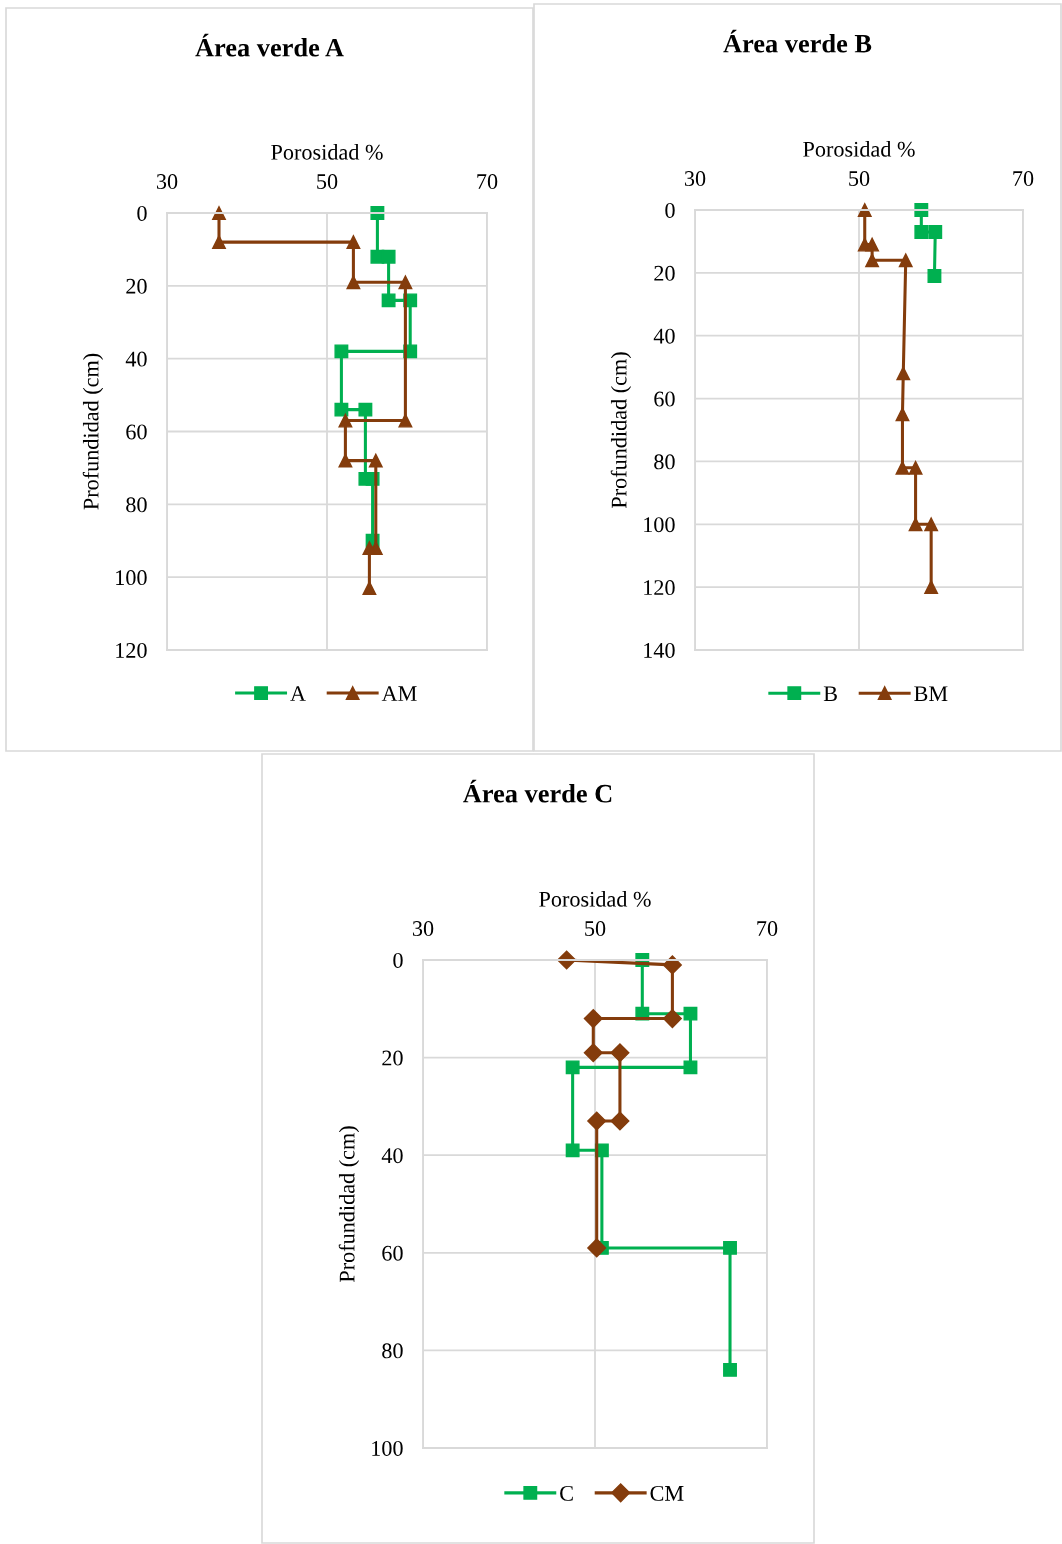 The height and width of the screenshot is (1544, 1062). Describe the element at coordinates (797, 41) in the screenshot. I see `chart-title: Área verde B` at that location.